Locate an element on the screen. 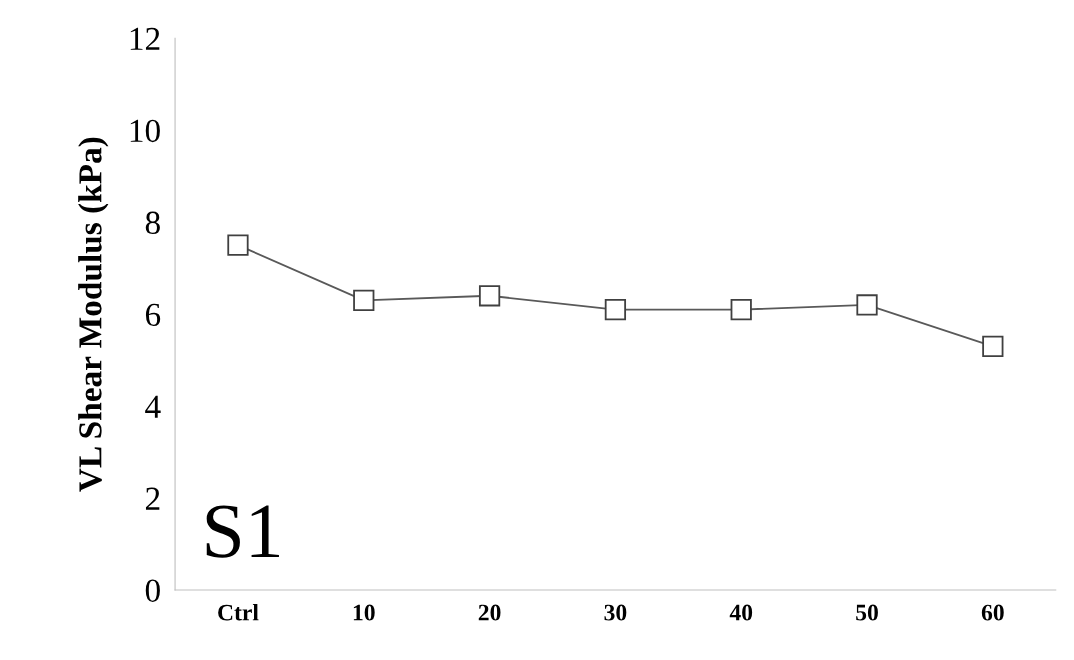 Image resolution: width=1074 pixels, height=660 pixels. x-tick-label: 10 is located at coordinates (364, 612).